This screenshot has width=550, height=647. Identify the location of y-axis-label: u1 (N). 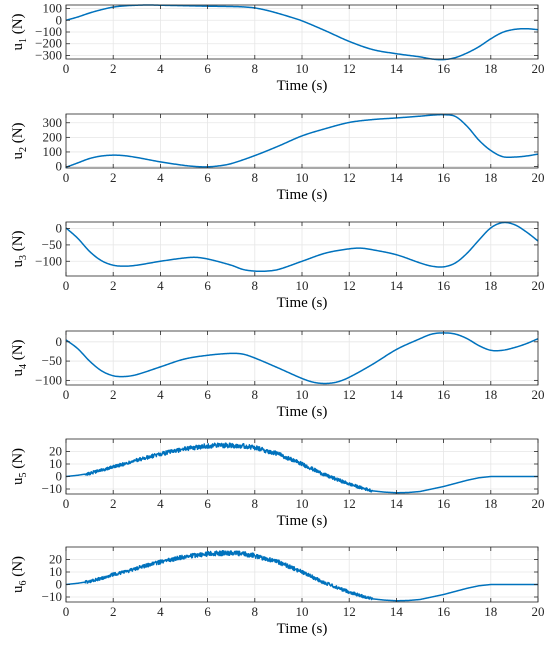
(19, 31).